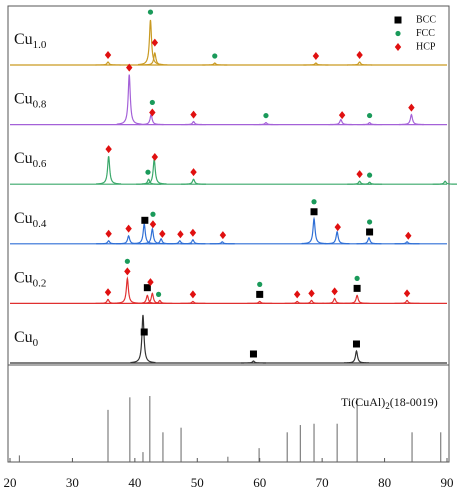  Describe the element at coordinates (384, 482) in the screenshot. I see `x-tick-label: 80` at that location.